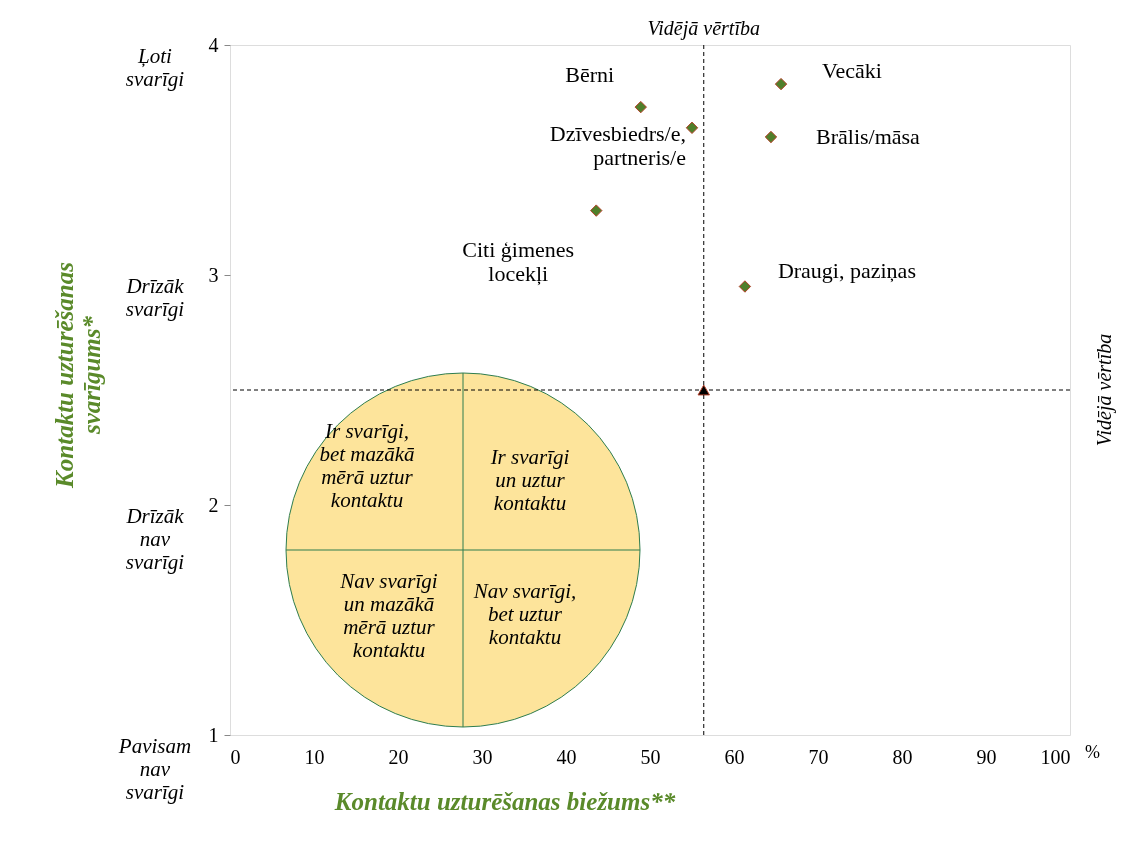 The image size is (1123, 846). Describe the element at coordinates (617, 145) in the screenshot. I see `series-label: Dzīvesbiedrs/e, partneris/e` at that location.